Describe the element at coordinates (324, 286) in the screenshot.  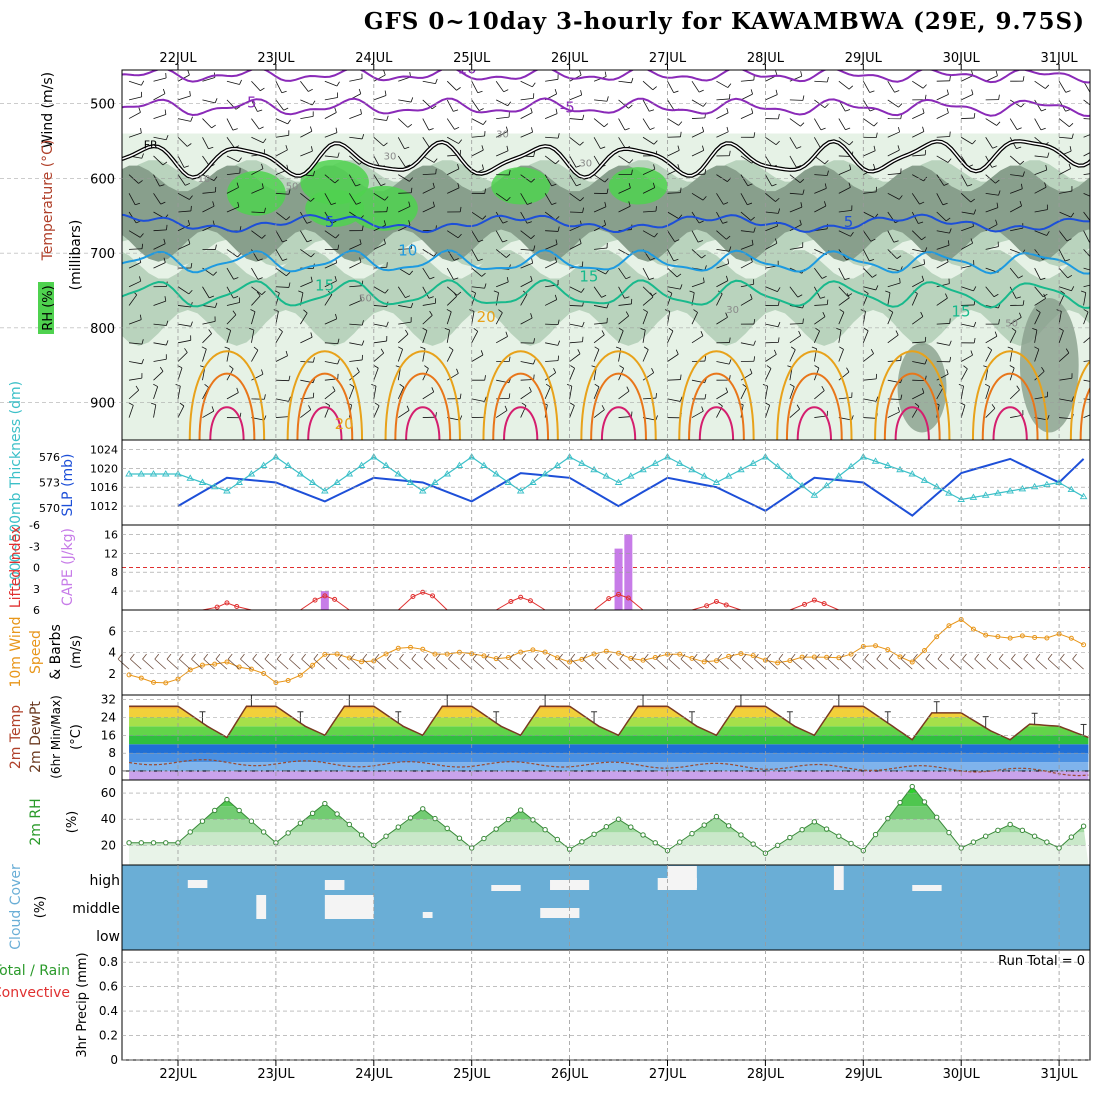
I see `isotherm-label: 15` at that location.